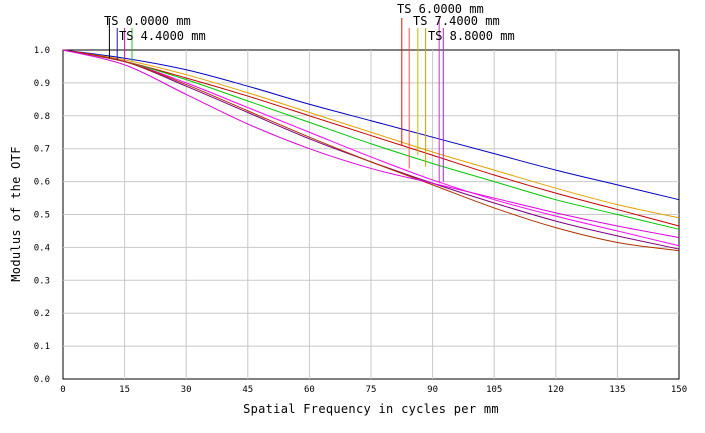 This screenshot has height=433, width=705. Describe the element at coordinates (147, 21) in the screenshot. I see `legend-label: TS 0.0000 mm` at that location.